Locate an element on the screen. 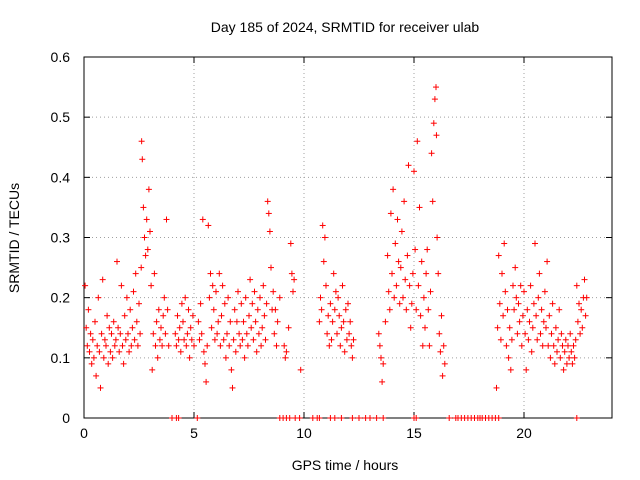 This screenshot has height=480, width=640. y-tick-label: 0 is located at coordinates (66, 418).